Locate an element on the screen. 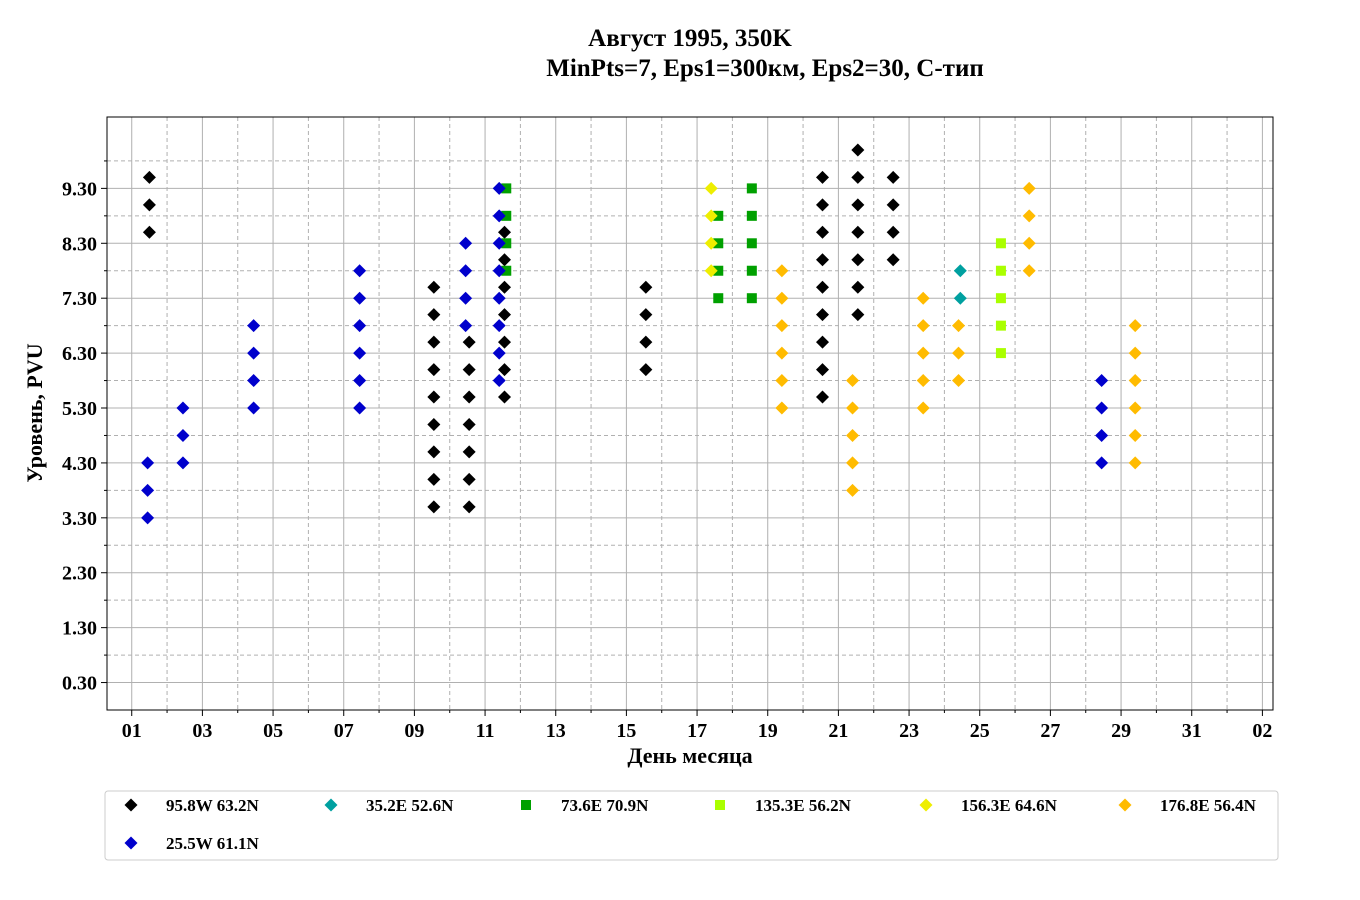 This screenshot has width=1360, height=900. x-tick-label: 11 is located at coordinates (485, 731).